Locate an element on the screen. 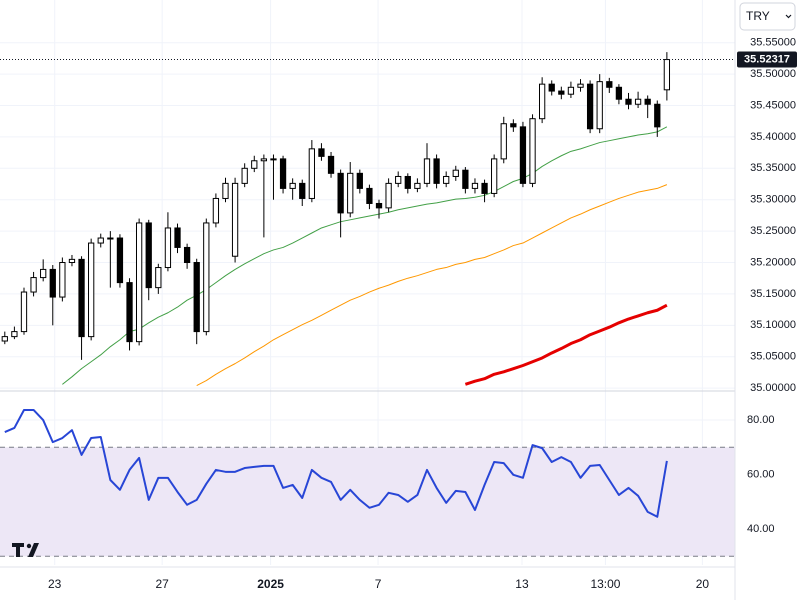 The width and height of the screenshot is (800, 600). x-tick-label: 27 is located at coordinates (162, 584).